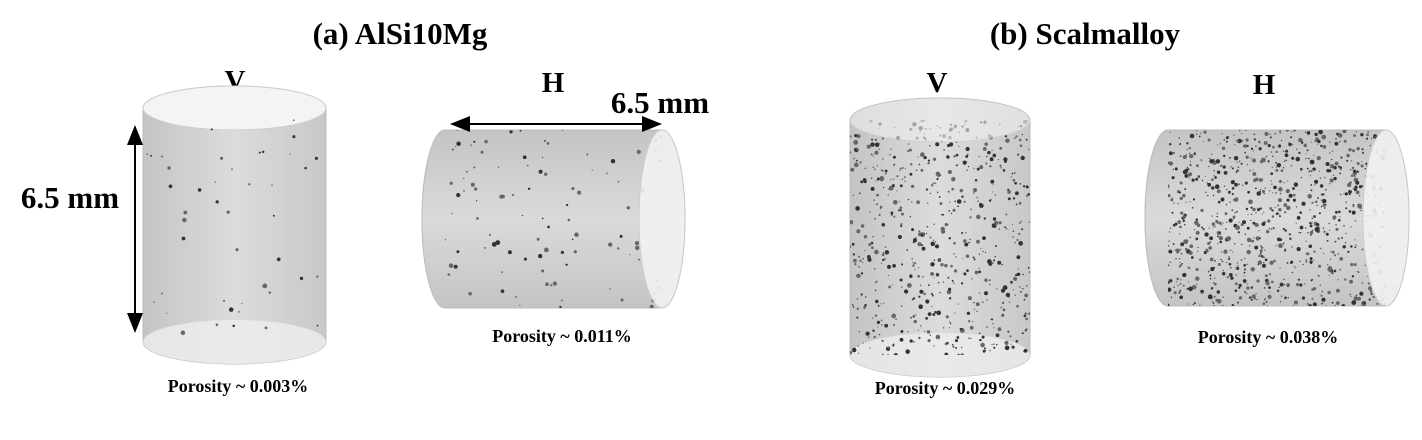 Image resolution: width=1422 pixels, height=440 pixels. I want to click on cylinder-horizontal, so click(553, 219).